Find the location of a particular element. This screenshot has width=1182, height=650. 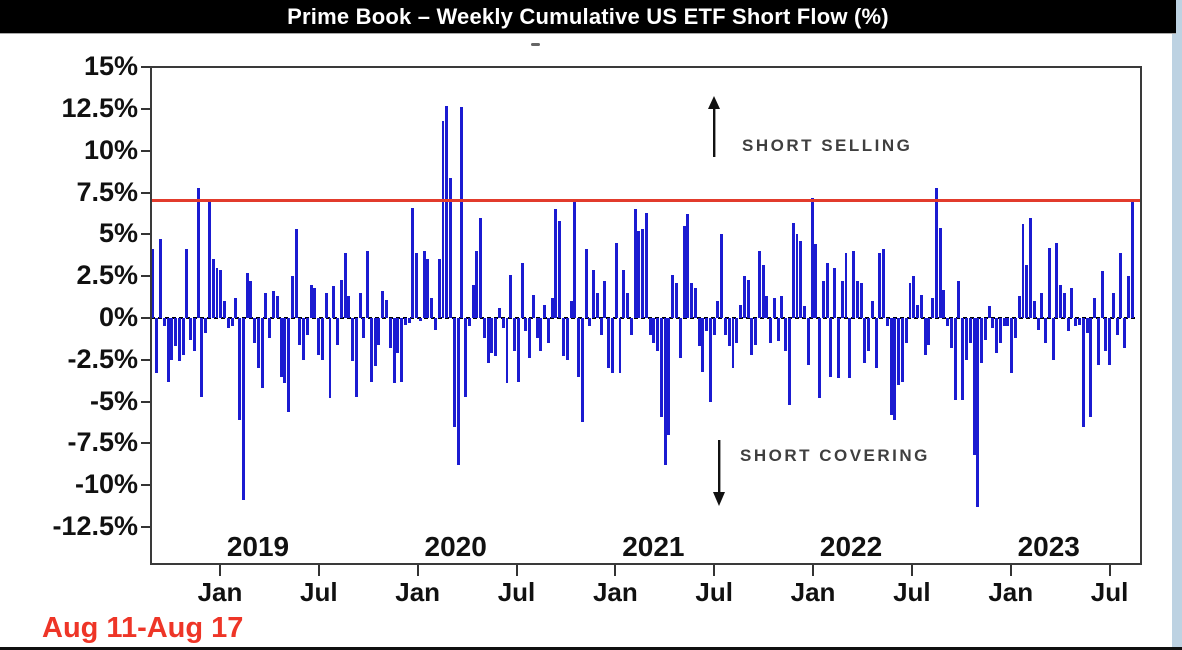

year-label: 2023 is located at coordinates (1048, 546).